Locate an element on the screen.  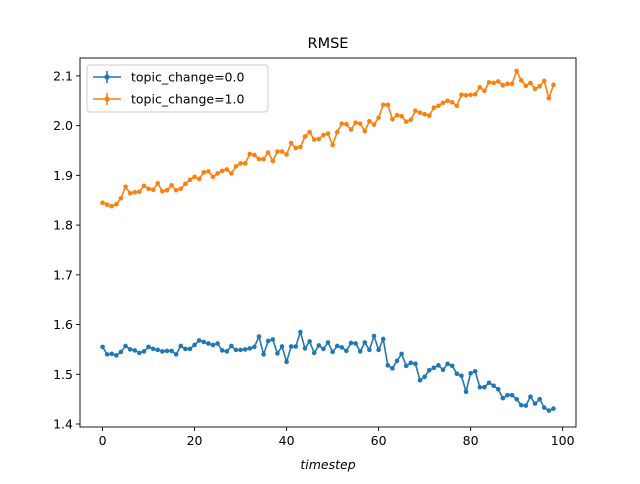
x-tick-label: 20 is located at coordinates (195, 440).